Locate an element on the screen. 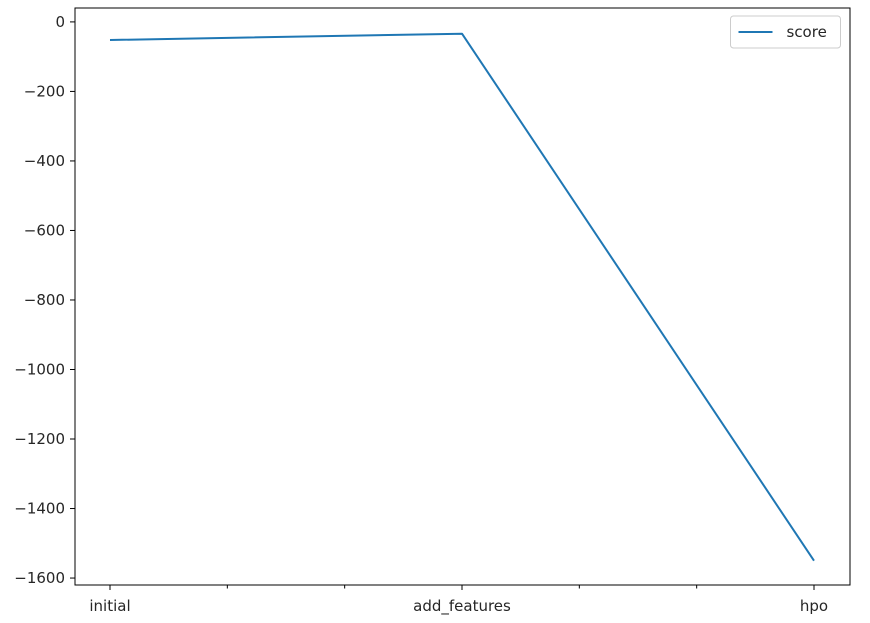  y-axis: 0 −200 −400 −600 −800 −1000 −1200 −1400 −1600 is located at coordinates (44, 300).